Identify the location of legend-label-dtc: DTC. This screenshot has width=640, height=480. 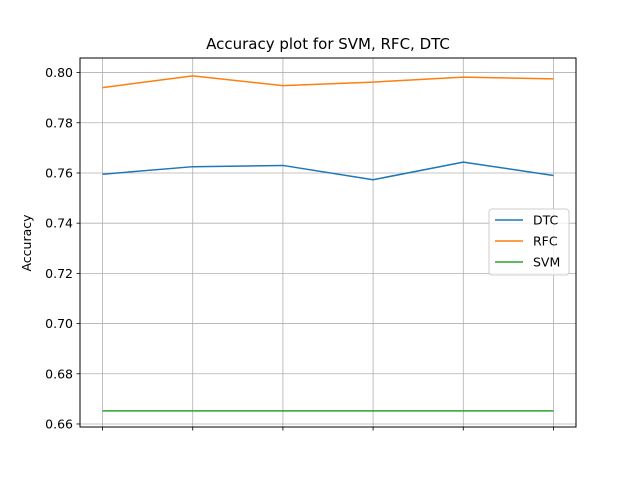
(546, 220).